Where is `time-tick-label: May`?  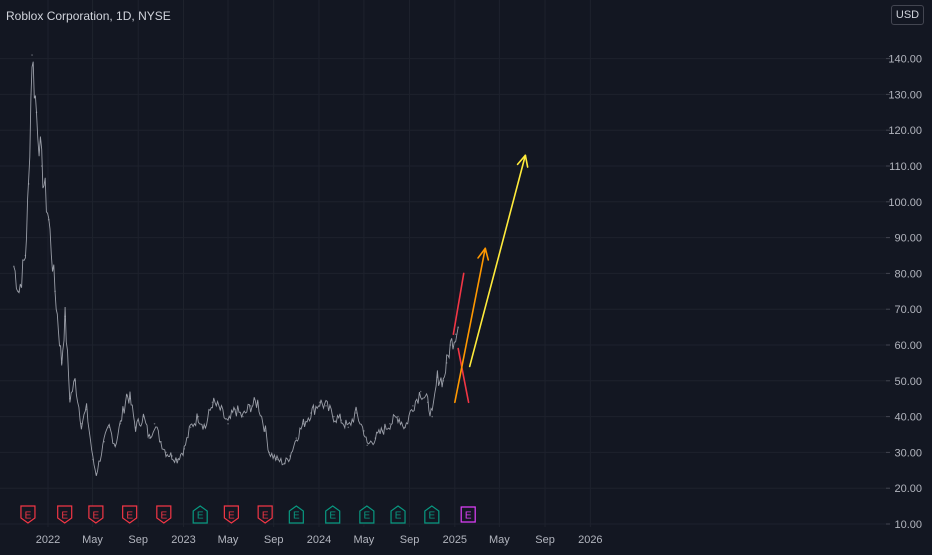
time-tick-label: May is located at coordinates (92, 540).